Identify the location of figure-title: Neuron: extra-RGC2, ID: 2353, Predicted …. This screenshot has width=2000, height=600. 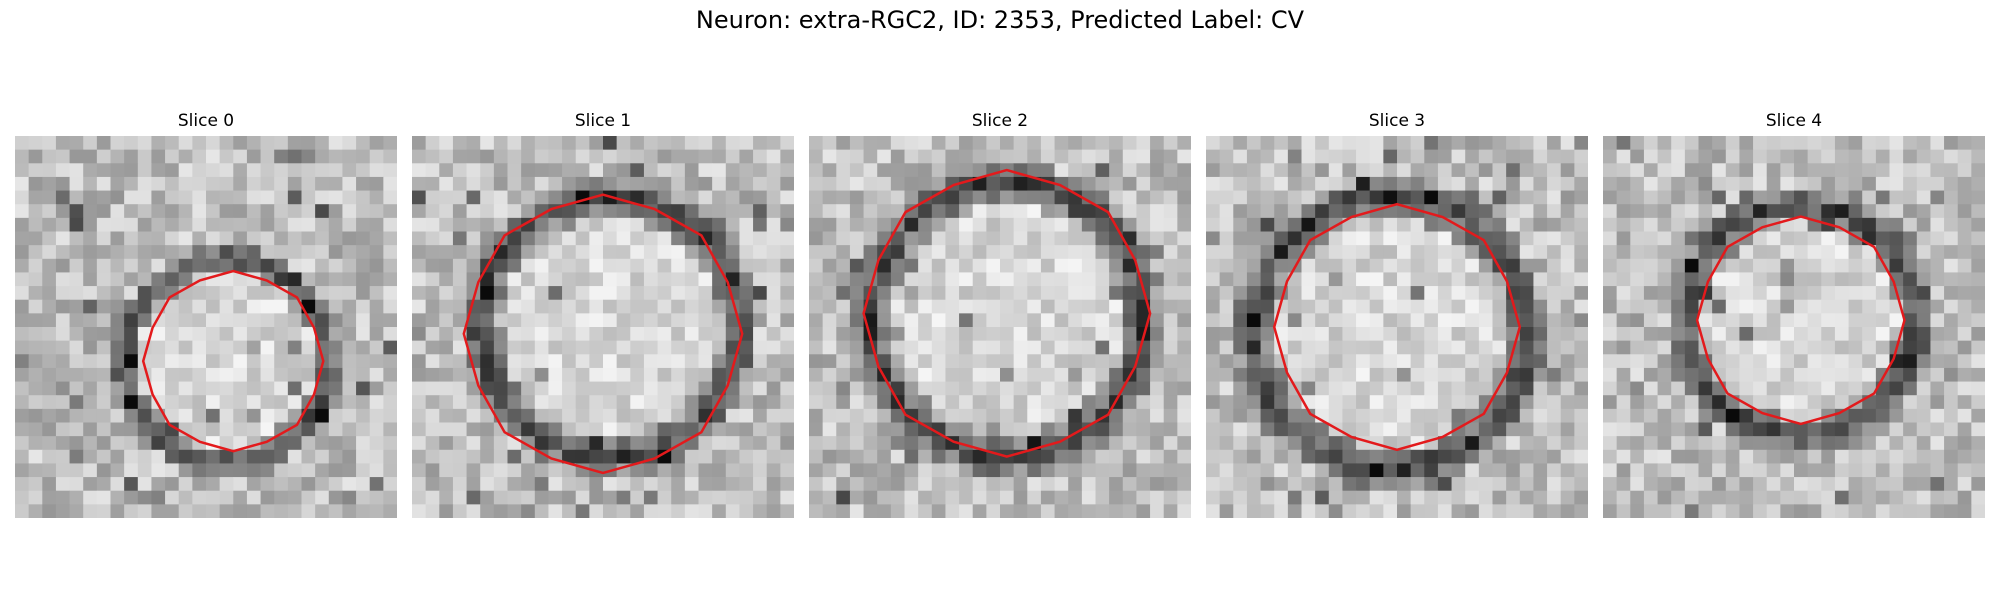
(1000, 20).